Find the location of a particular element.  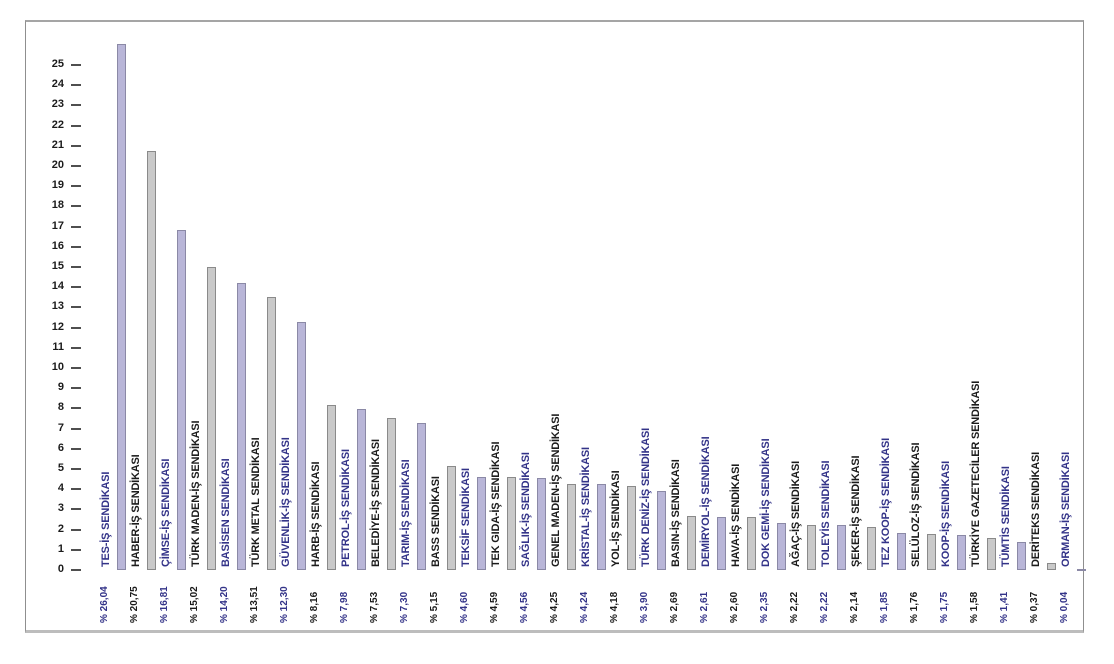

bar-value-label: % 20,75 is located at coordinates (134, 604).